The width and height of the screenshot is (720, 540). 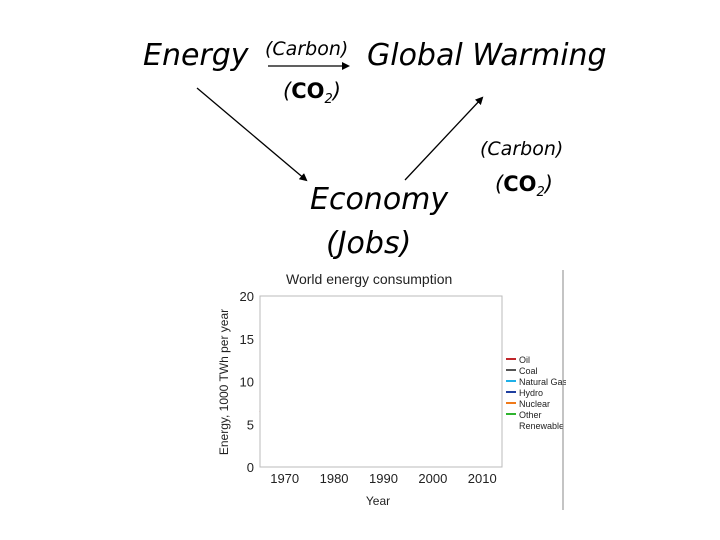 I want to click on plot-area, so click(x=381, y=381).